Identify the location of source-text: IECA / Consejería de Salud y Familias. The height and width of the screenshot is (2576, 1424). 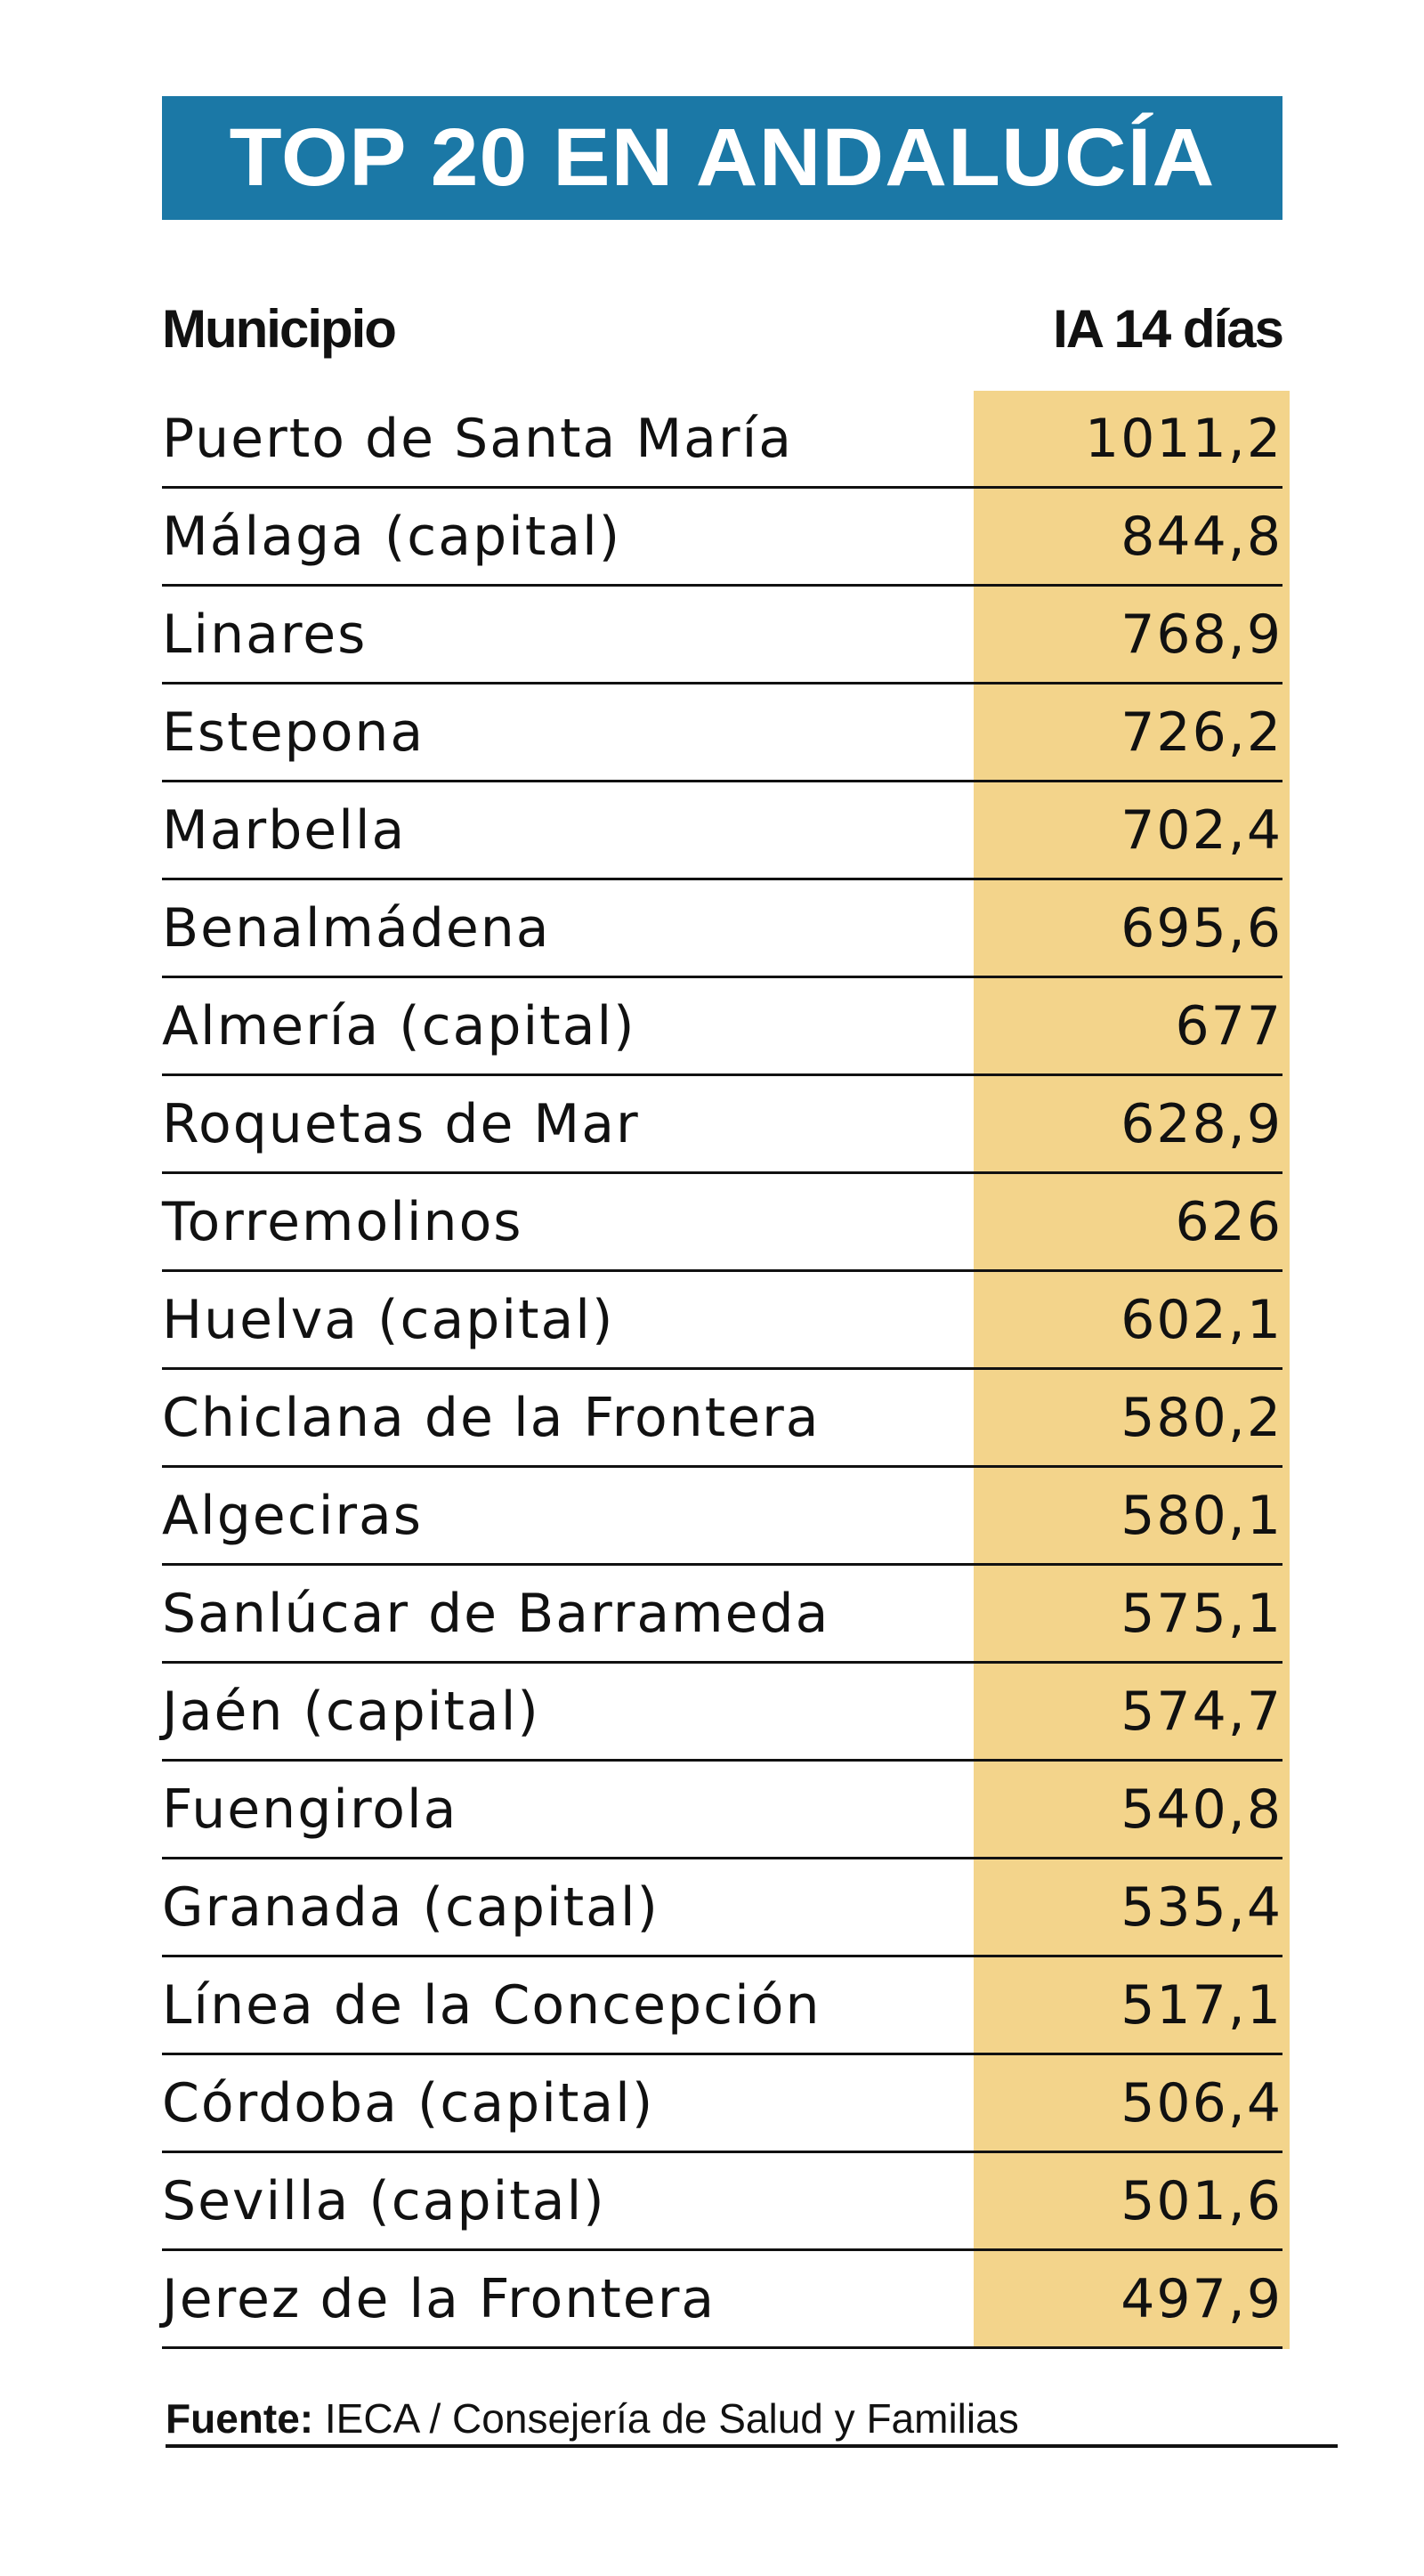
(666, 2419).